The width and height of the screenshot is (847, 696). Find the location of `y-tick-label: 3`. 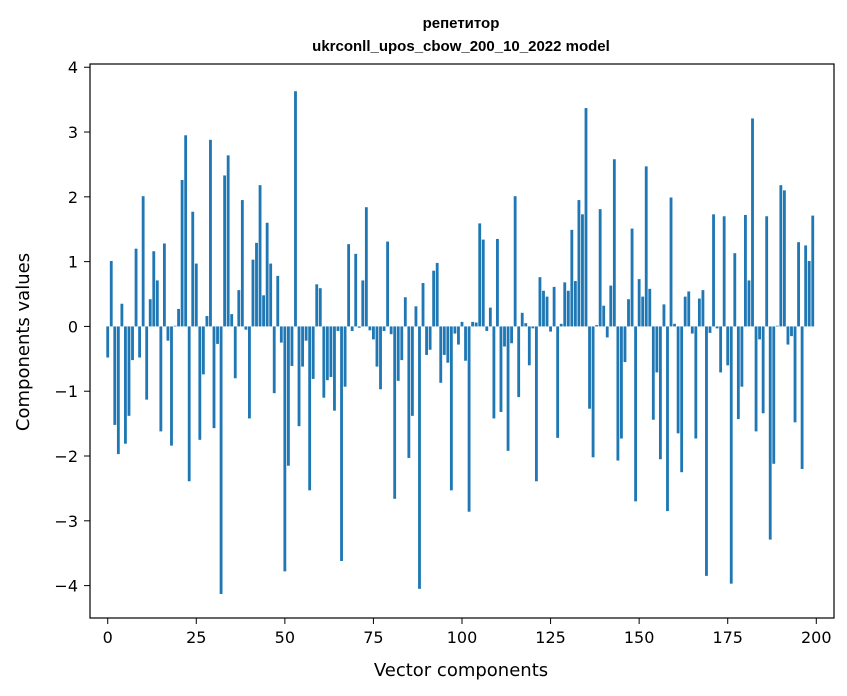

y-tick-label: 3 is located at coordinates (73, 132).